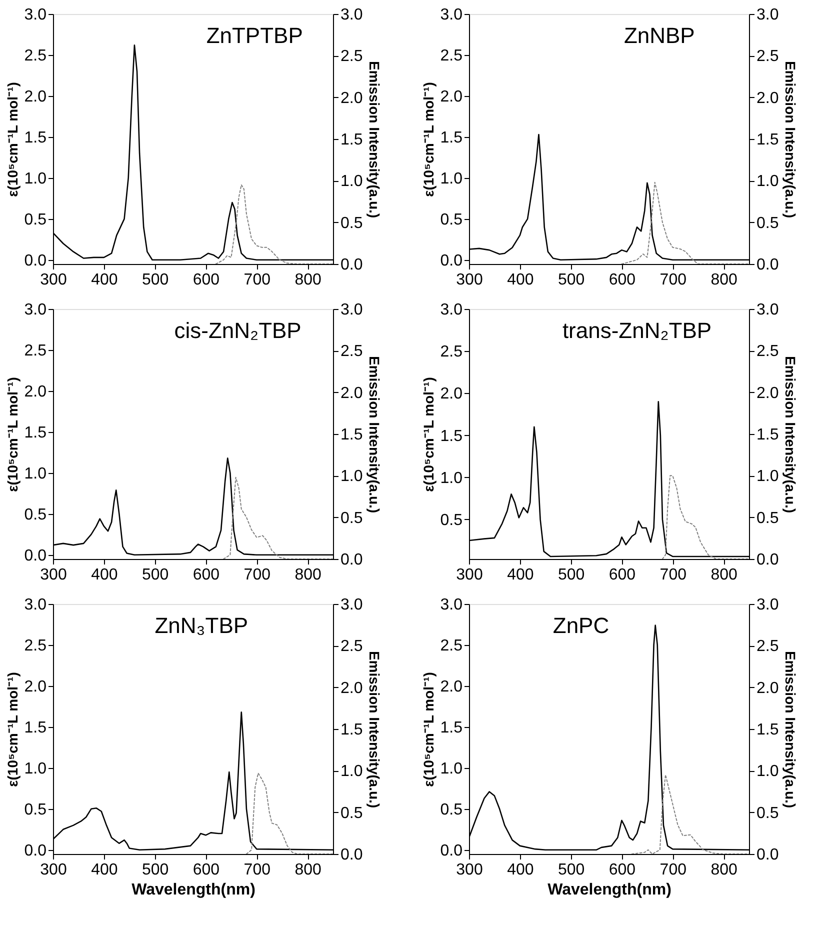 Image resolution: width=816 pixels, height=930 pixels. Describe the element at coordinates (637, 330) in the screenshot. I see `chart-title: trans-ZnN₂TBP` at that location.